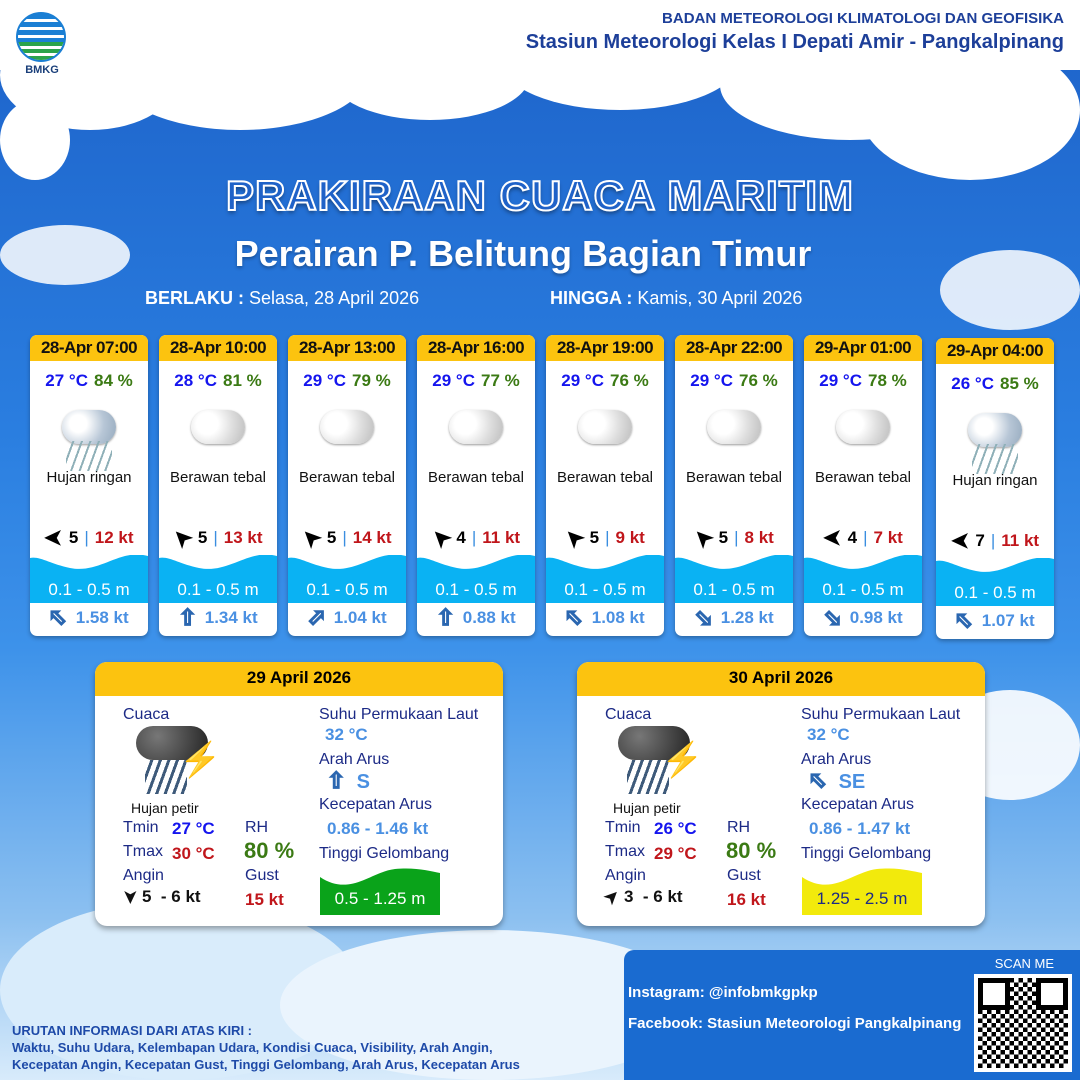 The image size is (1080, 1080). What do you see at coordinates (1024, 963) in the screenshot?
I see `scan-me-label: SCAN ME` at bounding box center [1024, 963].